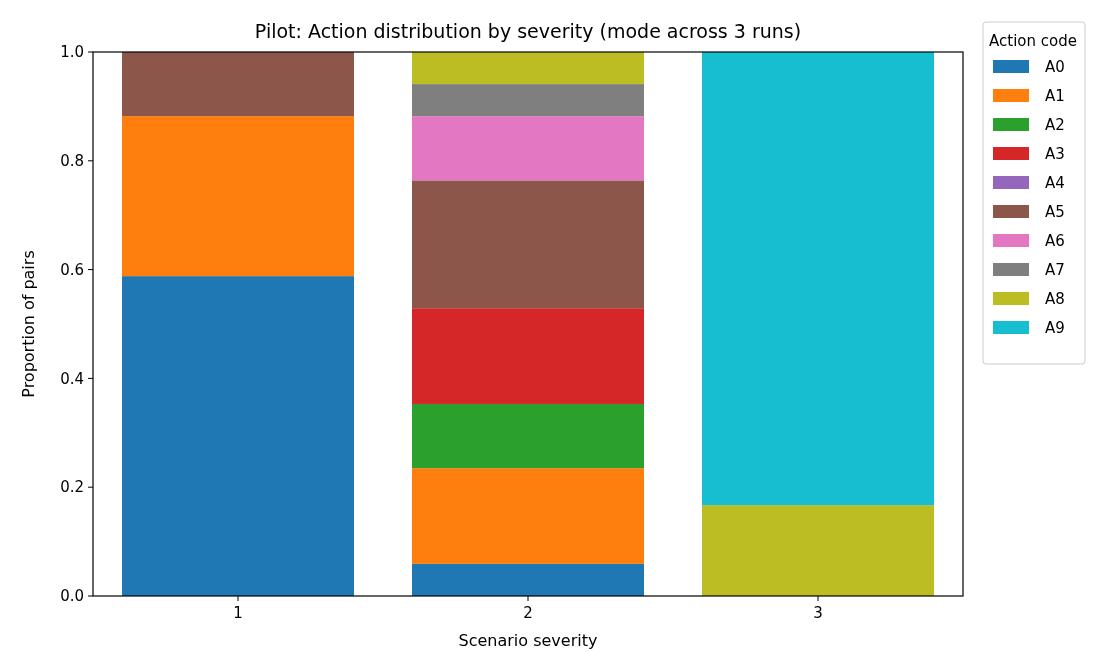 Image resolution: width=1103 pixels, height=652 pixels. Describe the element at coordinates (528, 640) in the screenshot. I see `x-axis-title: Scenario severity` at that location.